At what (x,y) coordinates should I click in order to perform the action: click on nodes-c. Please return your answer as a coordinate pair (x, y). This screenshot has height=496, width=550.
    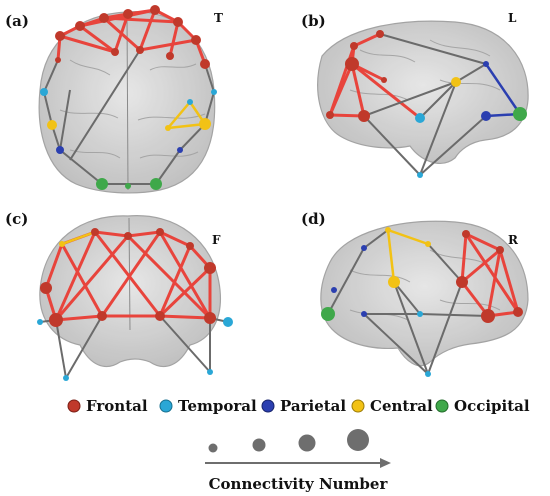
    Looking at the image, I should click on (135, 304).